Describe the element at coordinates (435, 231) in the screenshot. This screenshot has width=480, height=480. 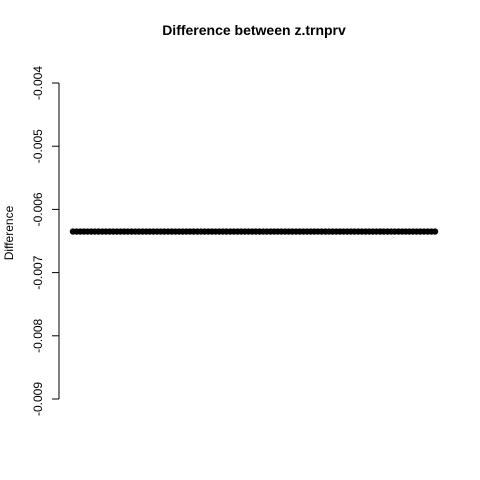
I see `data-point` at that location.